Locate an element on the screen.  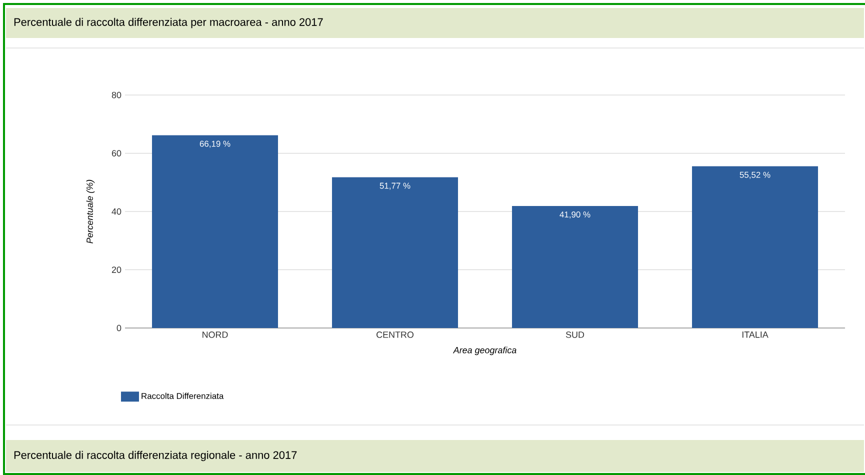
text: Percentuale di raccolta differenziata regionale - anno 2017 is located at coordinates (155, 456).